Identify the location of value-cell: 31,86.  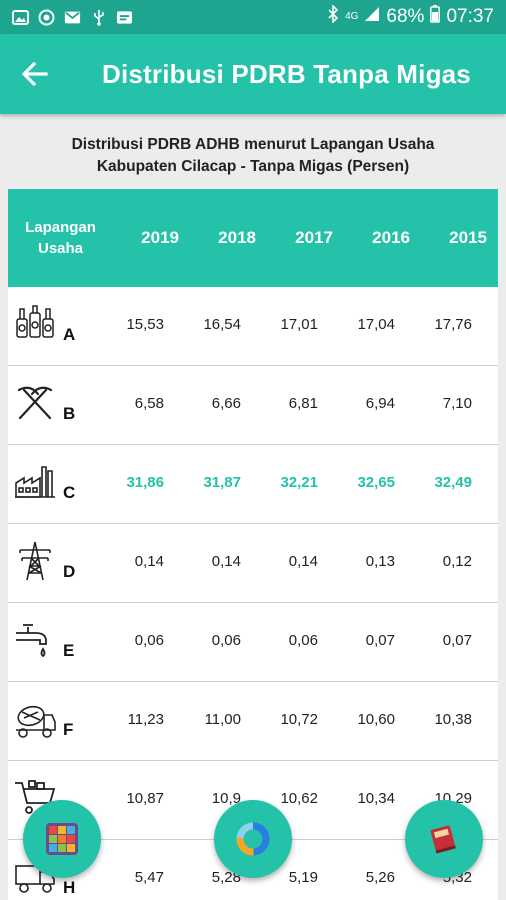
(145, 482).